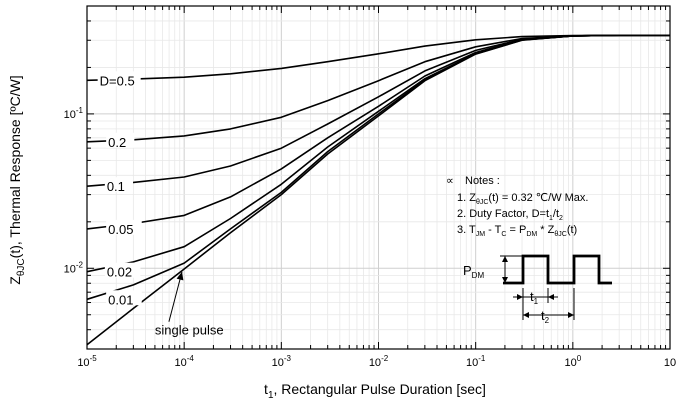 This screenshot has height=407, width=678. I want to click on t1-label: t1, so click(534, 297).